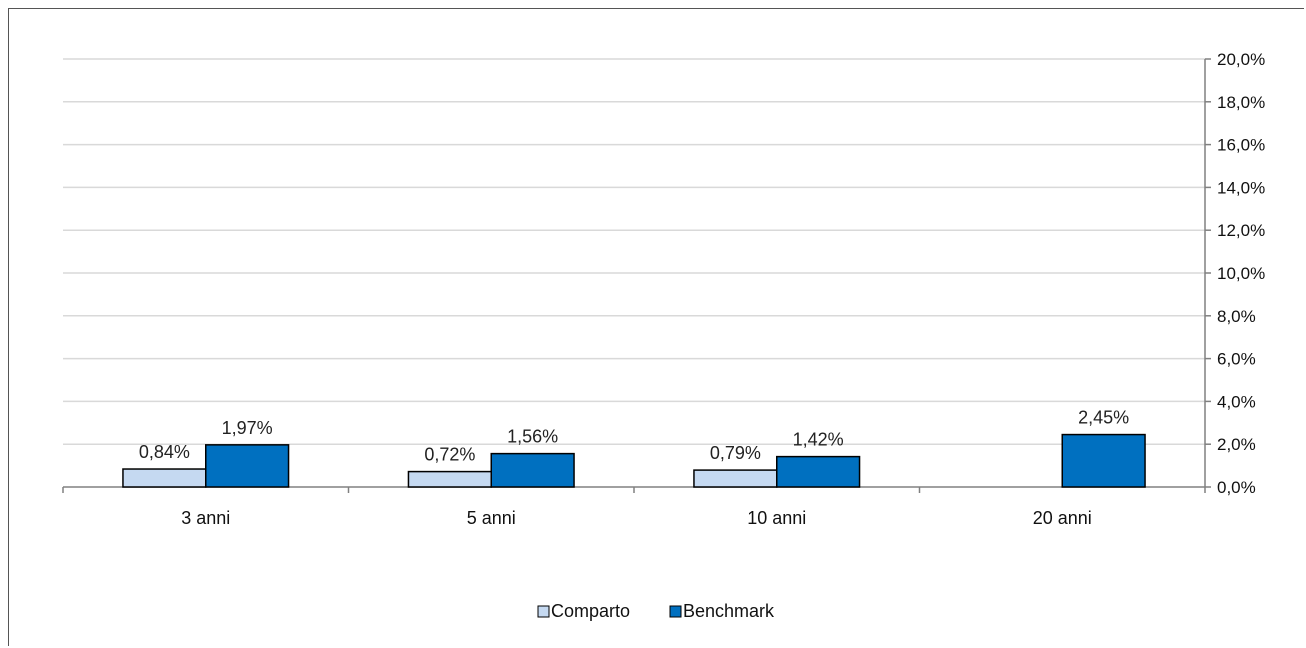  What do you see at coordinates (776, 518) in the screenshot?
I see `x-tick-label: 10 anni` at bounding box center [776, 518].